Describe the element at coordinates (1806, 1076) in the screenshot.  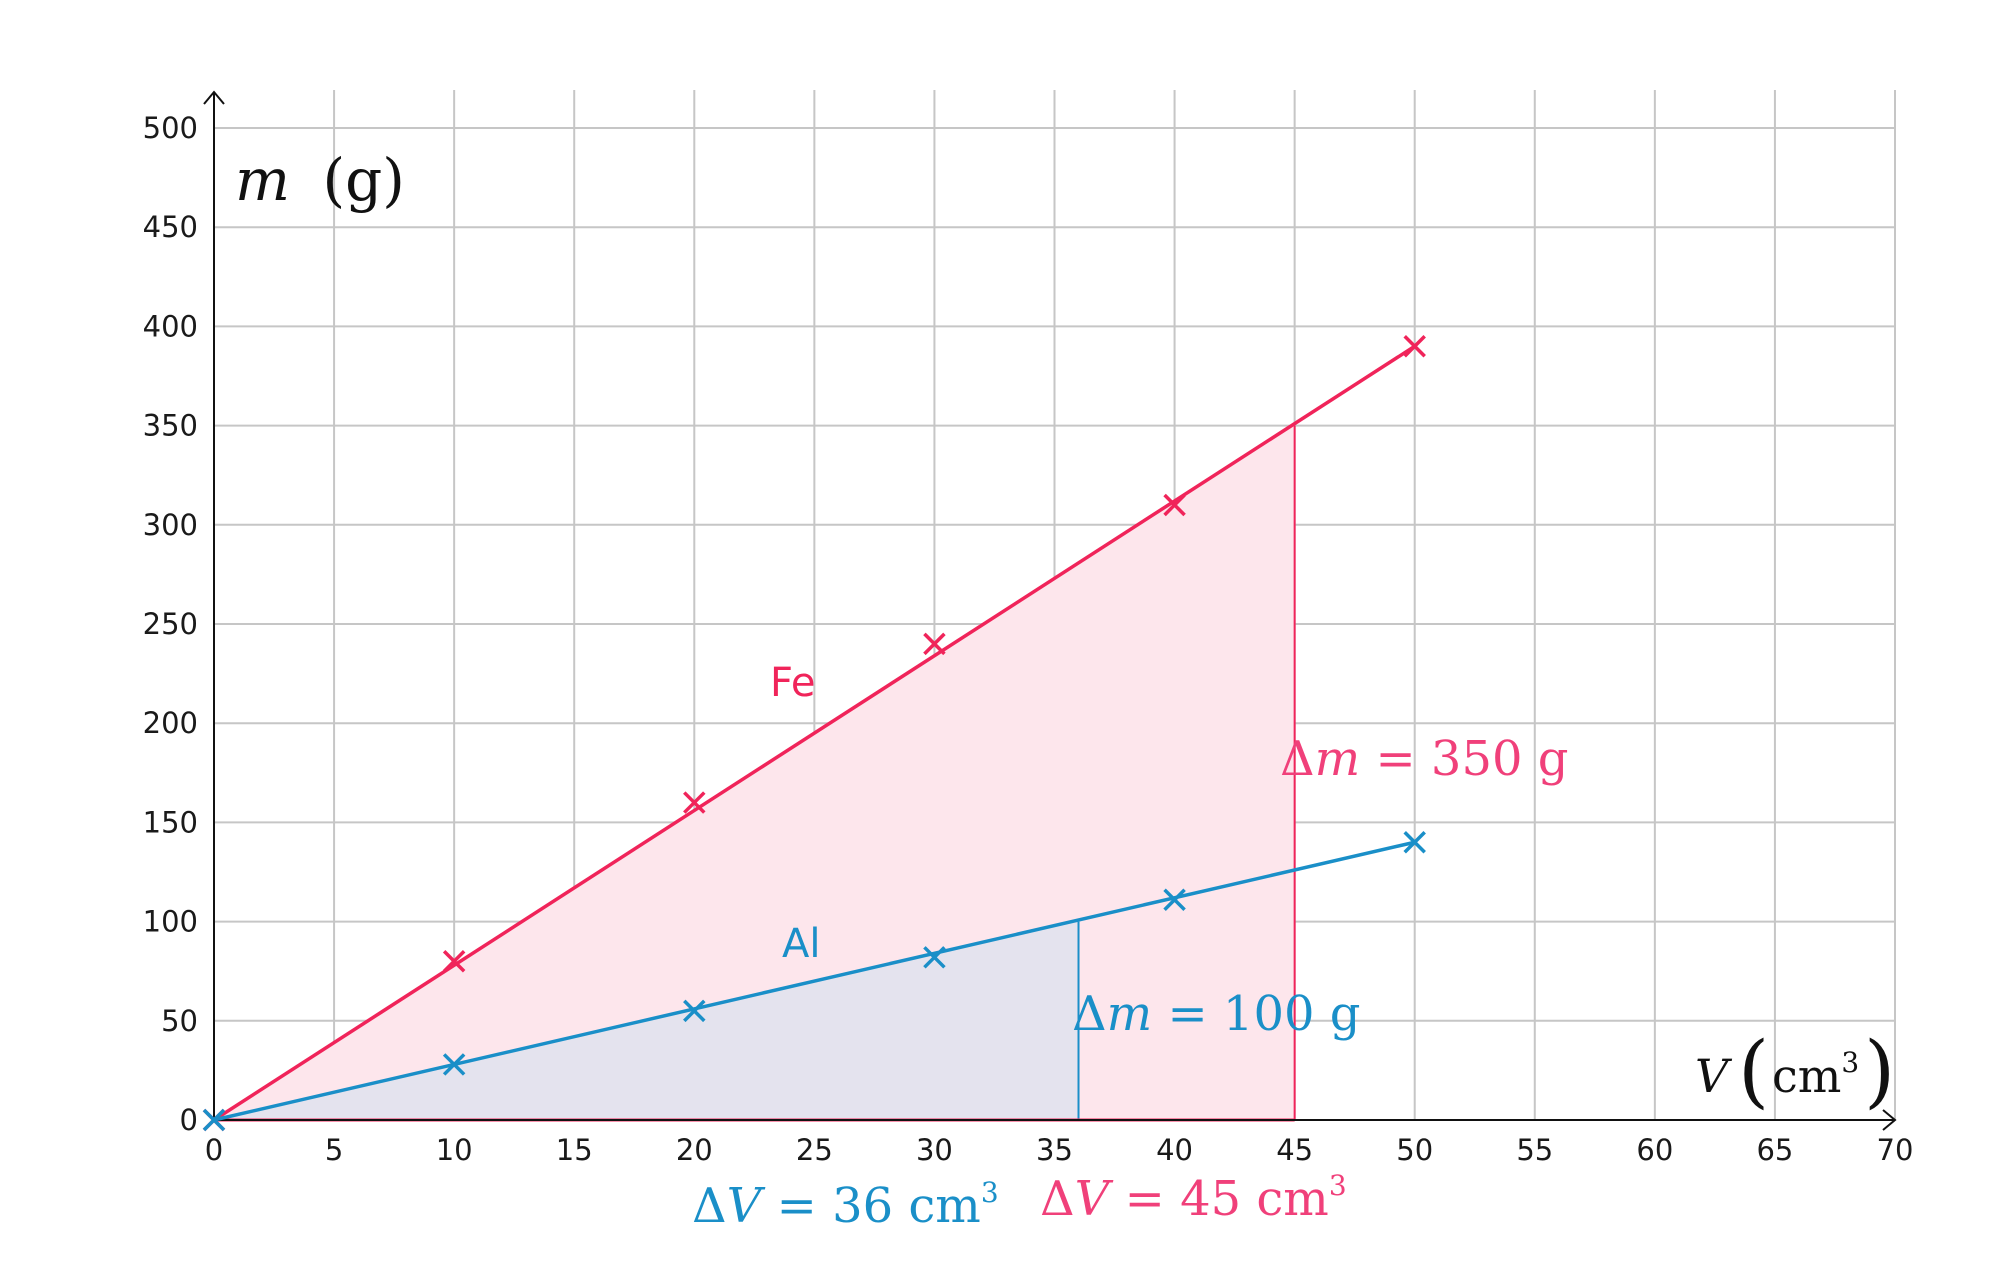
I see `x-axis-label-unit: cm` at that location.